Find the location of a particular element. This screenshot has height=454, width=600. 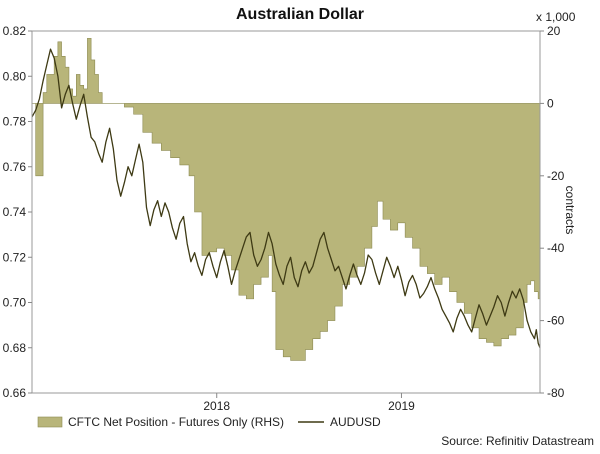

left-axis-tick-label: 0.78 is located at coordinates (15, 122).